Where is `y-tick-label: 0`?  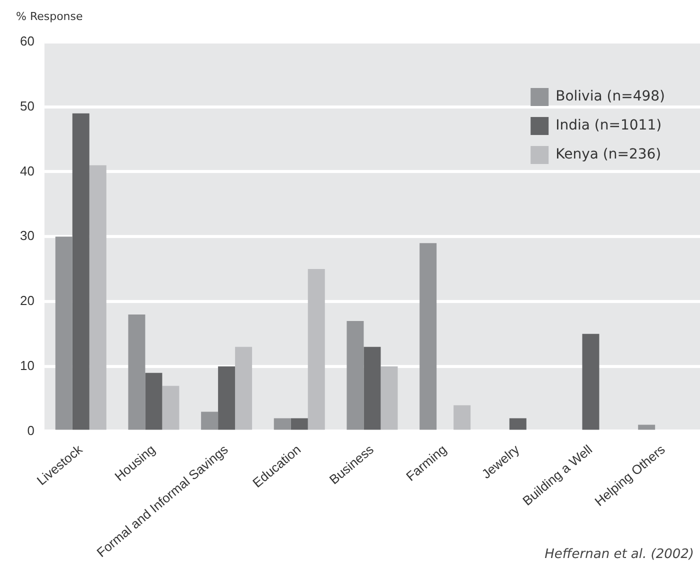
y-tick-label: 0 is located at coordinates (30, 430).